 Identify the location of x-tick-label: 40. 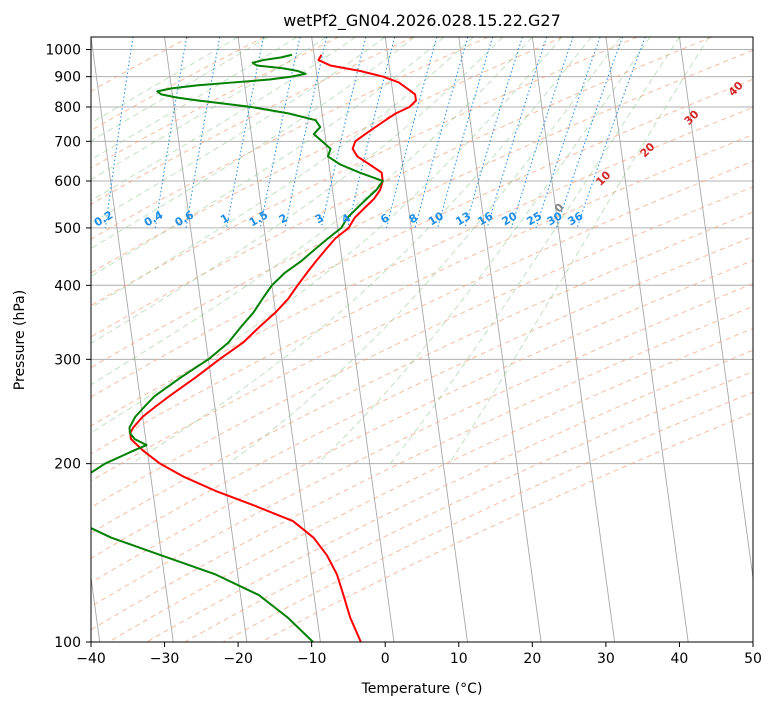
(680, 659).